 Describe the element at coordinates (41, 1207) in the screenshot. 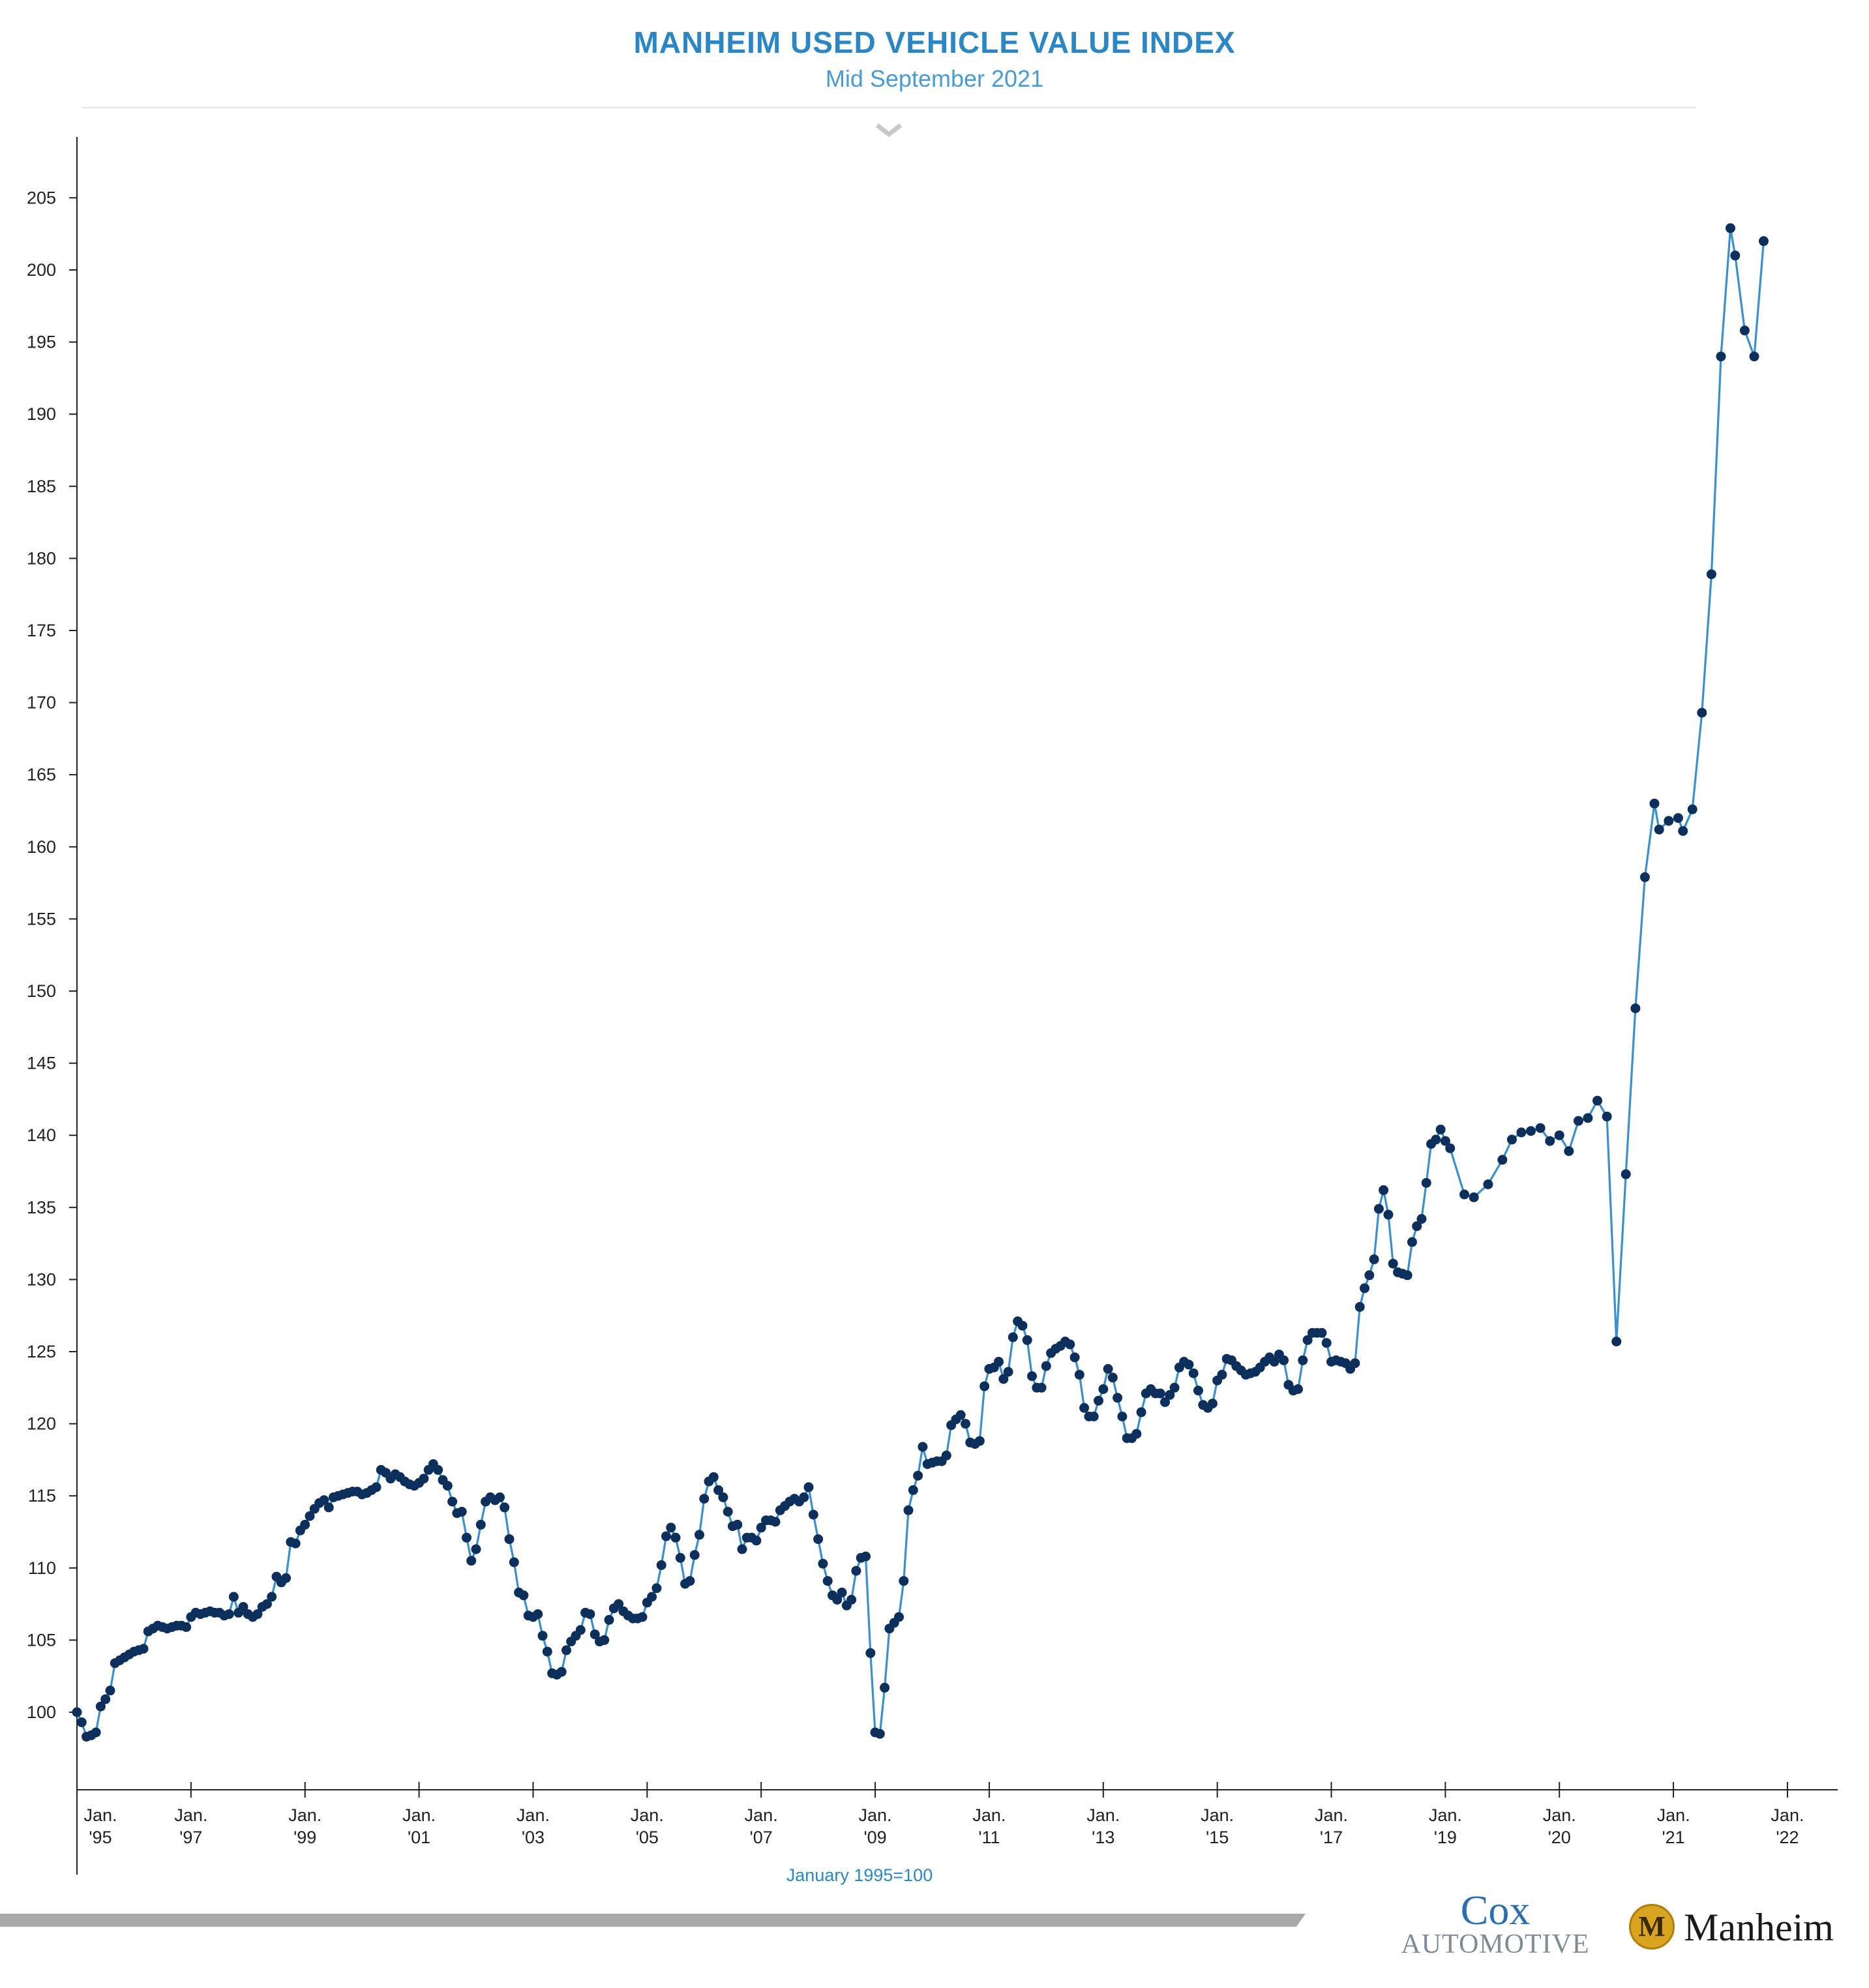

I see `y-tick-label: 135` at that location.